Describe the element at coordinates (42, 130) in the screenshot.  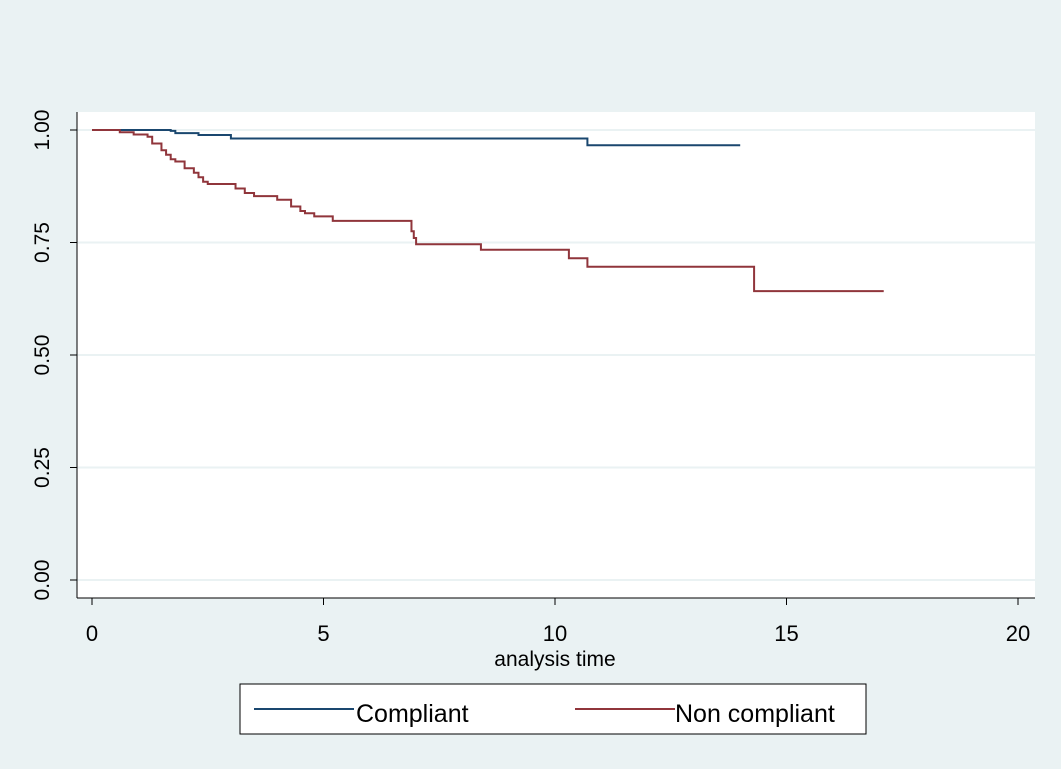
I see `y-tick-label: 1.00` at that location.